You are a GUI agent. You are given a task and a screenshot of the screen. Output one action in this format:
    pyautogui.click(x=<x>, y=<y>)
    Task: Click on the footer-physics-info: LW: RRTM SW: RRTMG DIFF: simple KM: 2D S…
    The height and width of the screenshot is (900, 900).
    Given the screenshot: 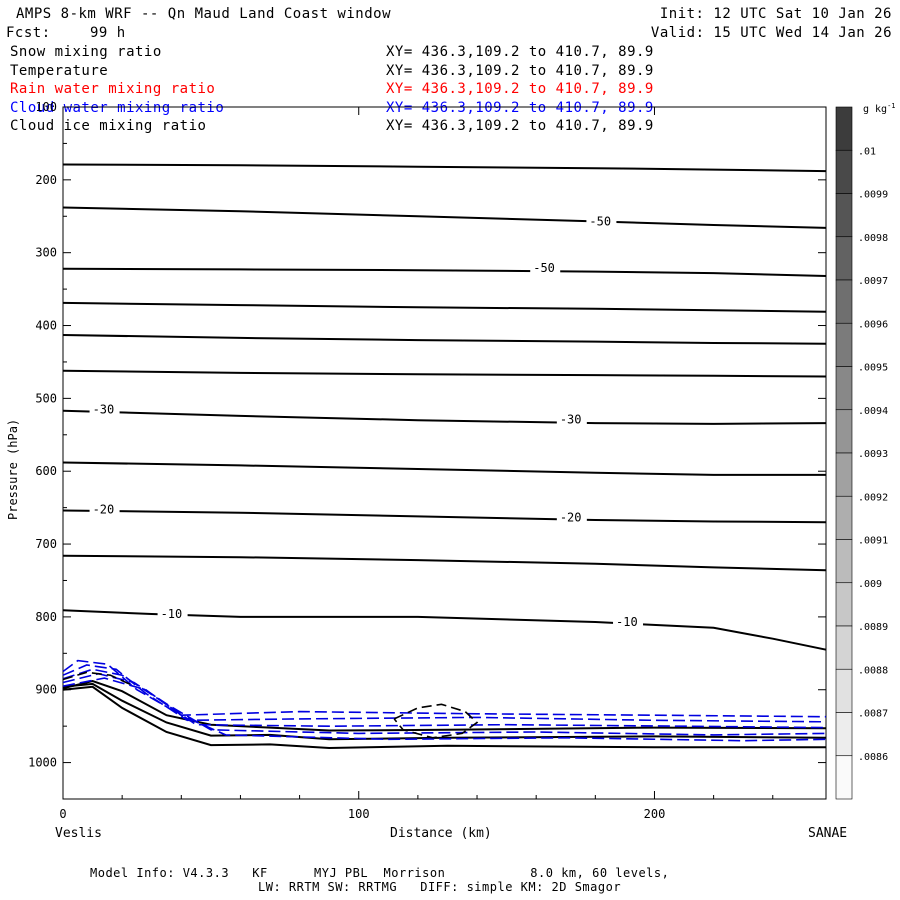 What is the action you would take?
    pyautogui.click(x=440, y=887)
    